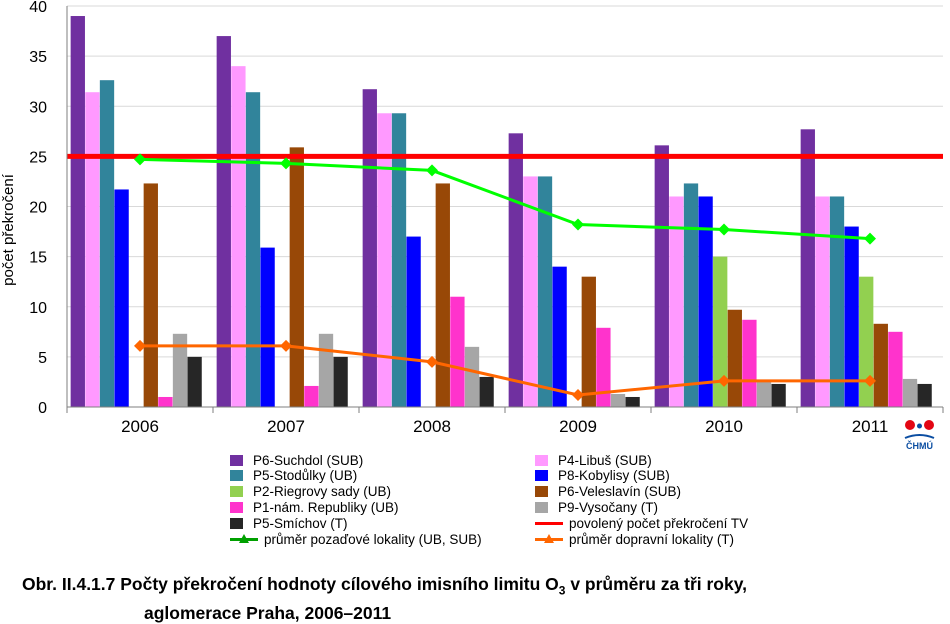 The width and height of the screenshot is (950, 624). Describe the element at coordinates (656, 584) in the screenshot. I see `caption-suffix: v průměru za tři roky,` at that location.